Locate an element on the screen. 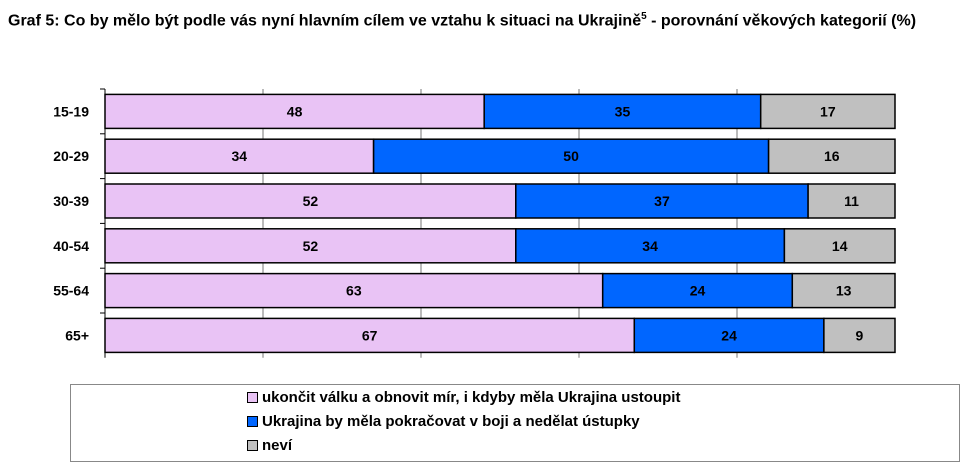  category-label: 55-64 is located at coordinates (71, 291).